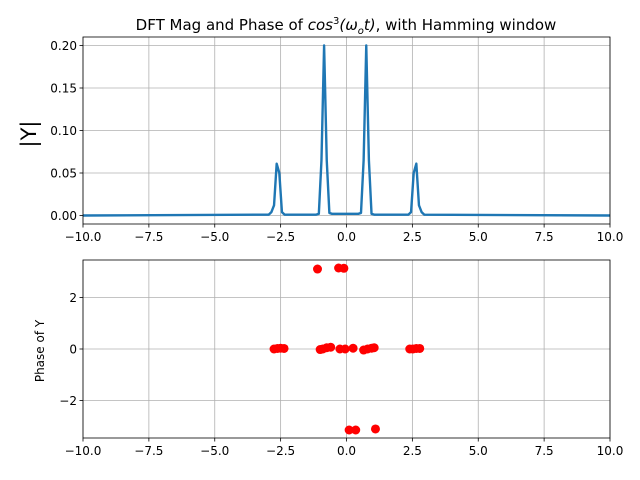 The image size is (640, 480). Describe the element at coordinates (73, 350) in the screenshot. I see `y-tick-label: 0` at that location.